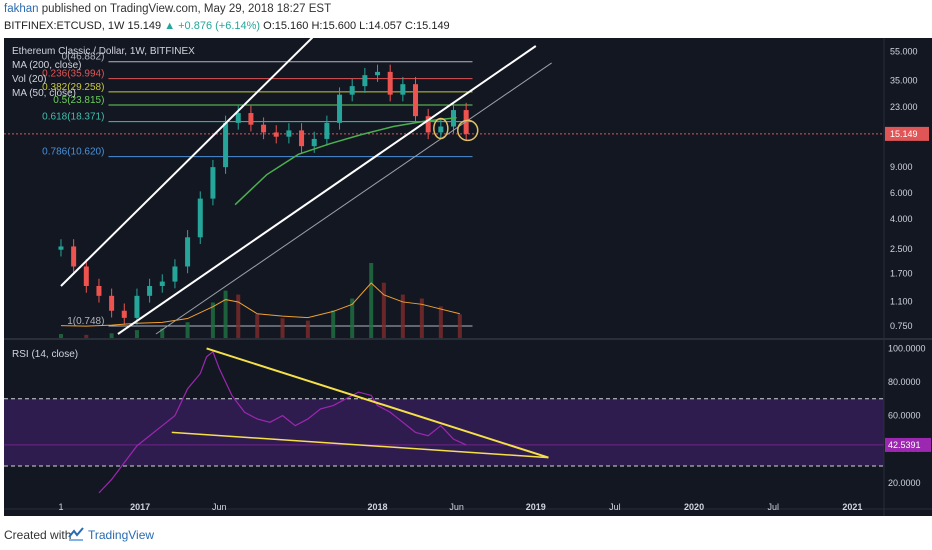 Image resolution: width=932 pixels, height=550 pixels. I want to click on rsi-axis-tick-label: 80.0000, so click(904, 382).